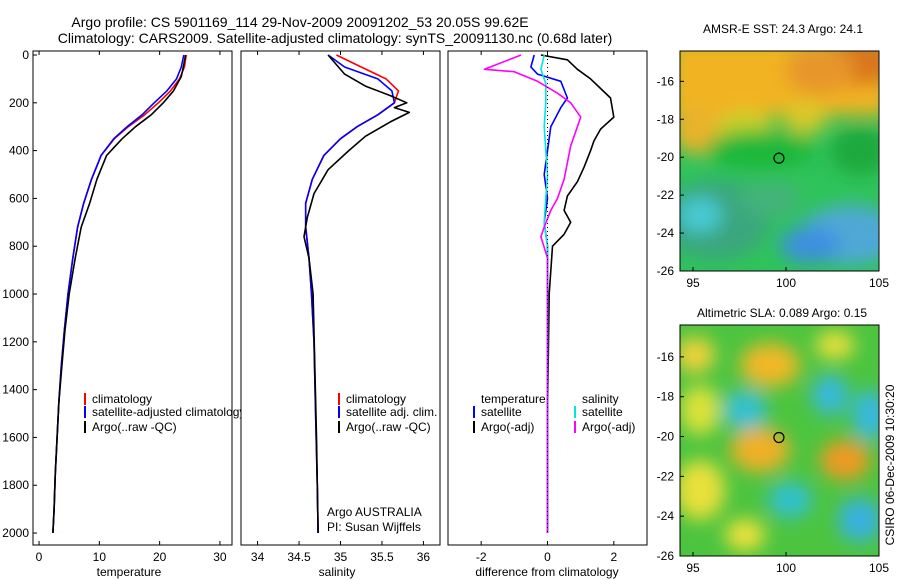  What do you see at coordinates (666, 81) in the screenshot?
I see `sst-map-ytick-label-0: -16` at bounding box center [666, 81].